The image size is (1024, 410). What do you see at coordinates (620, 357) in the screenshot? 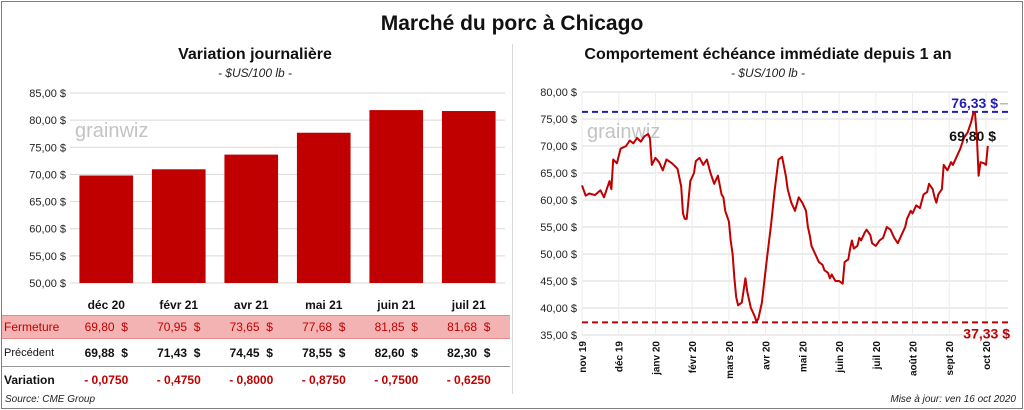
I see `x-tick-label: déc 19` at bounding box center [620, 357].